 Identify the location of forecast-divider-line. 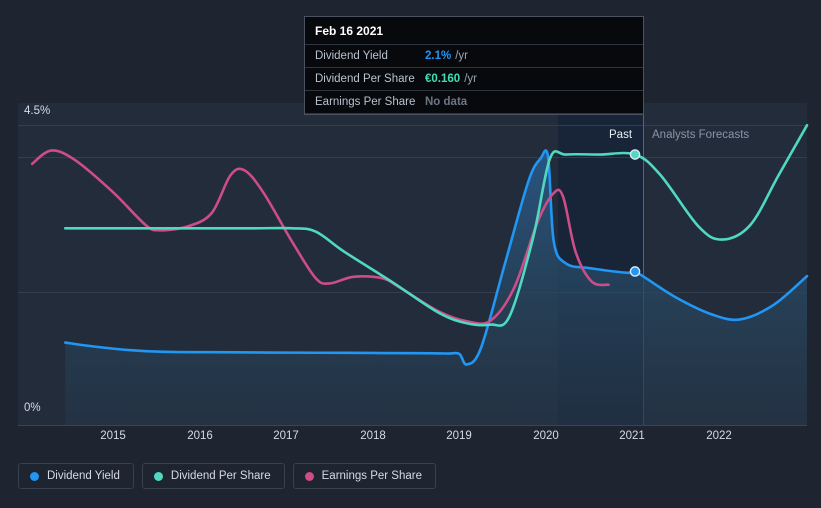
(643, 264).